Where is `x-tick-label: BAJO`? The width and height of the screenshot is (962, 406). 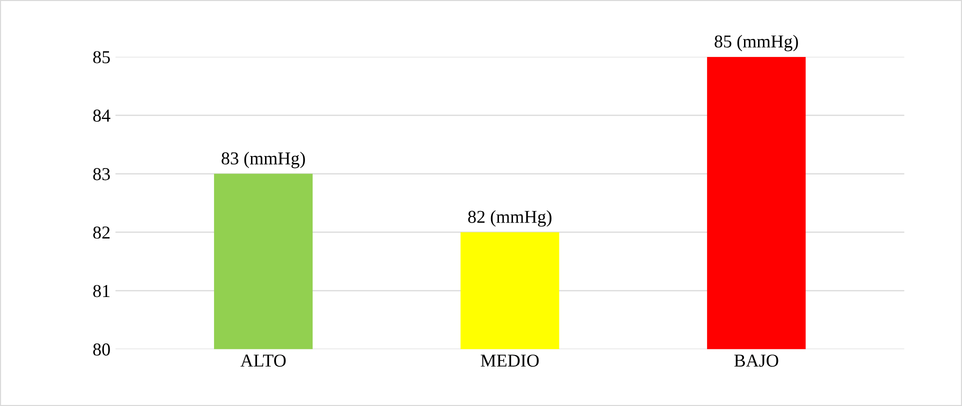
x-tick-label: BAJO is located at coordinates (756, 360).